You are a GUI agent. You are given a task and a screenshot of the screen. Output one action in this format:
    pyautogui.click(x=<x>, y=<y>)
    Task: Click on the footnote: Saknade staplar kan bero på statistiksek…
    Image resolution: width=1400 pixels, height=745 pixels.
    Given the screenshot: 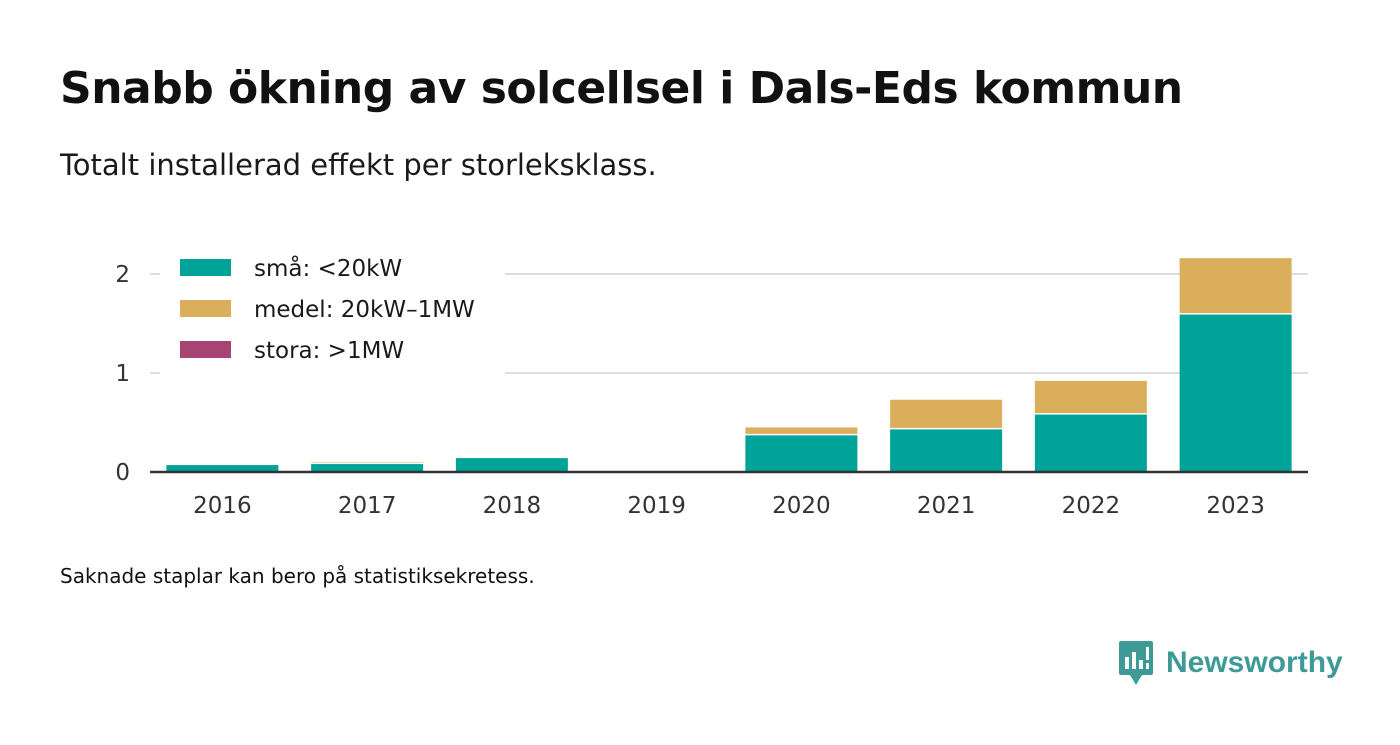 What is the action you would take?
    pyautogui.click(x=297, y=576)
    